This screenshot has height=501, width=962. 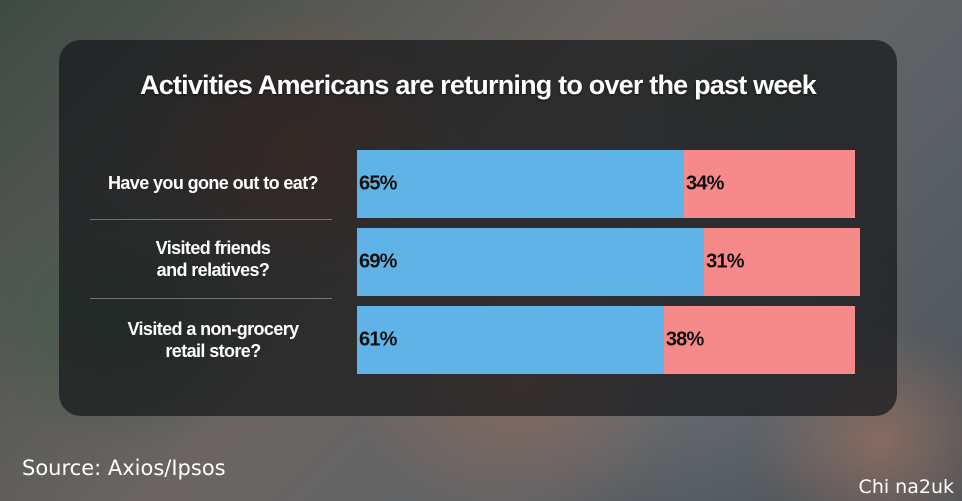 What do you see at coordinates (378, 339) in the screenshot?
I see `bar-yes-label: 61%` at bounding box center [378, 339].